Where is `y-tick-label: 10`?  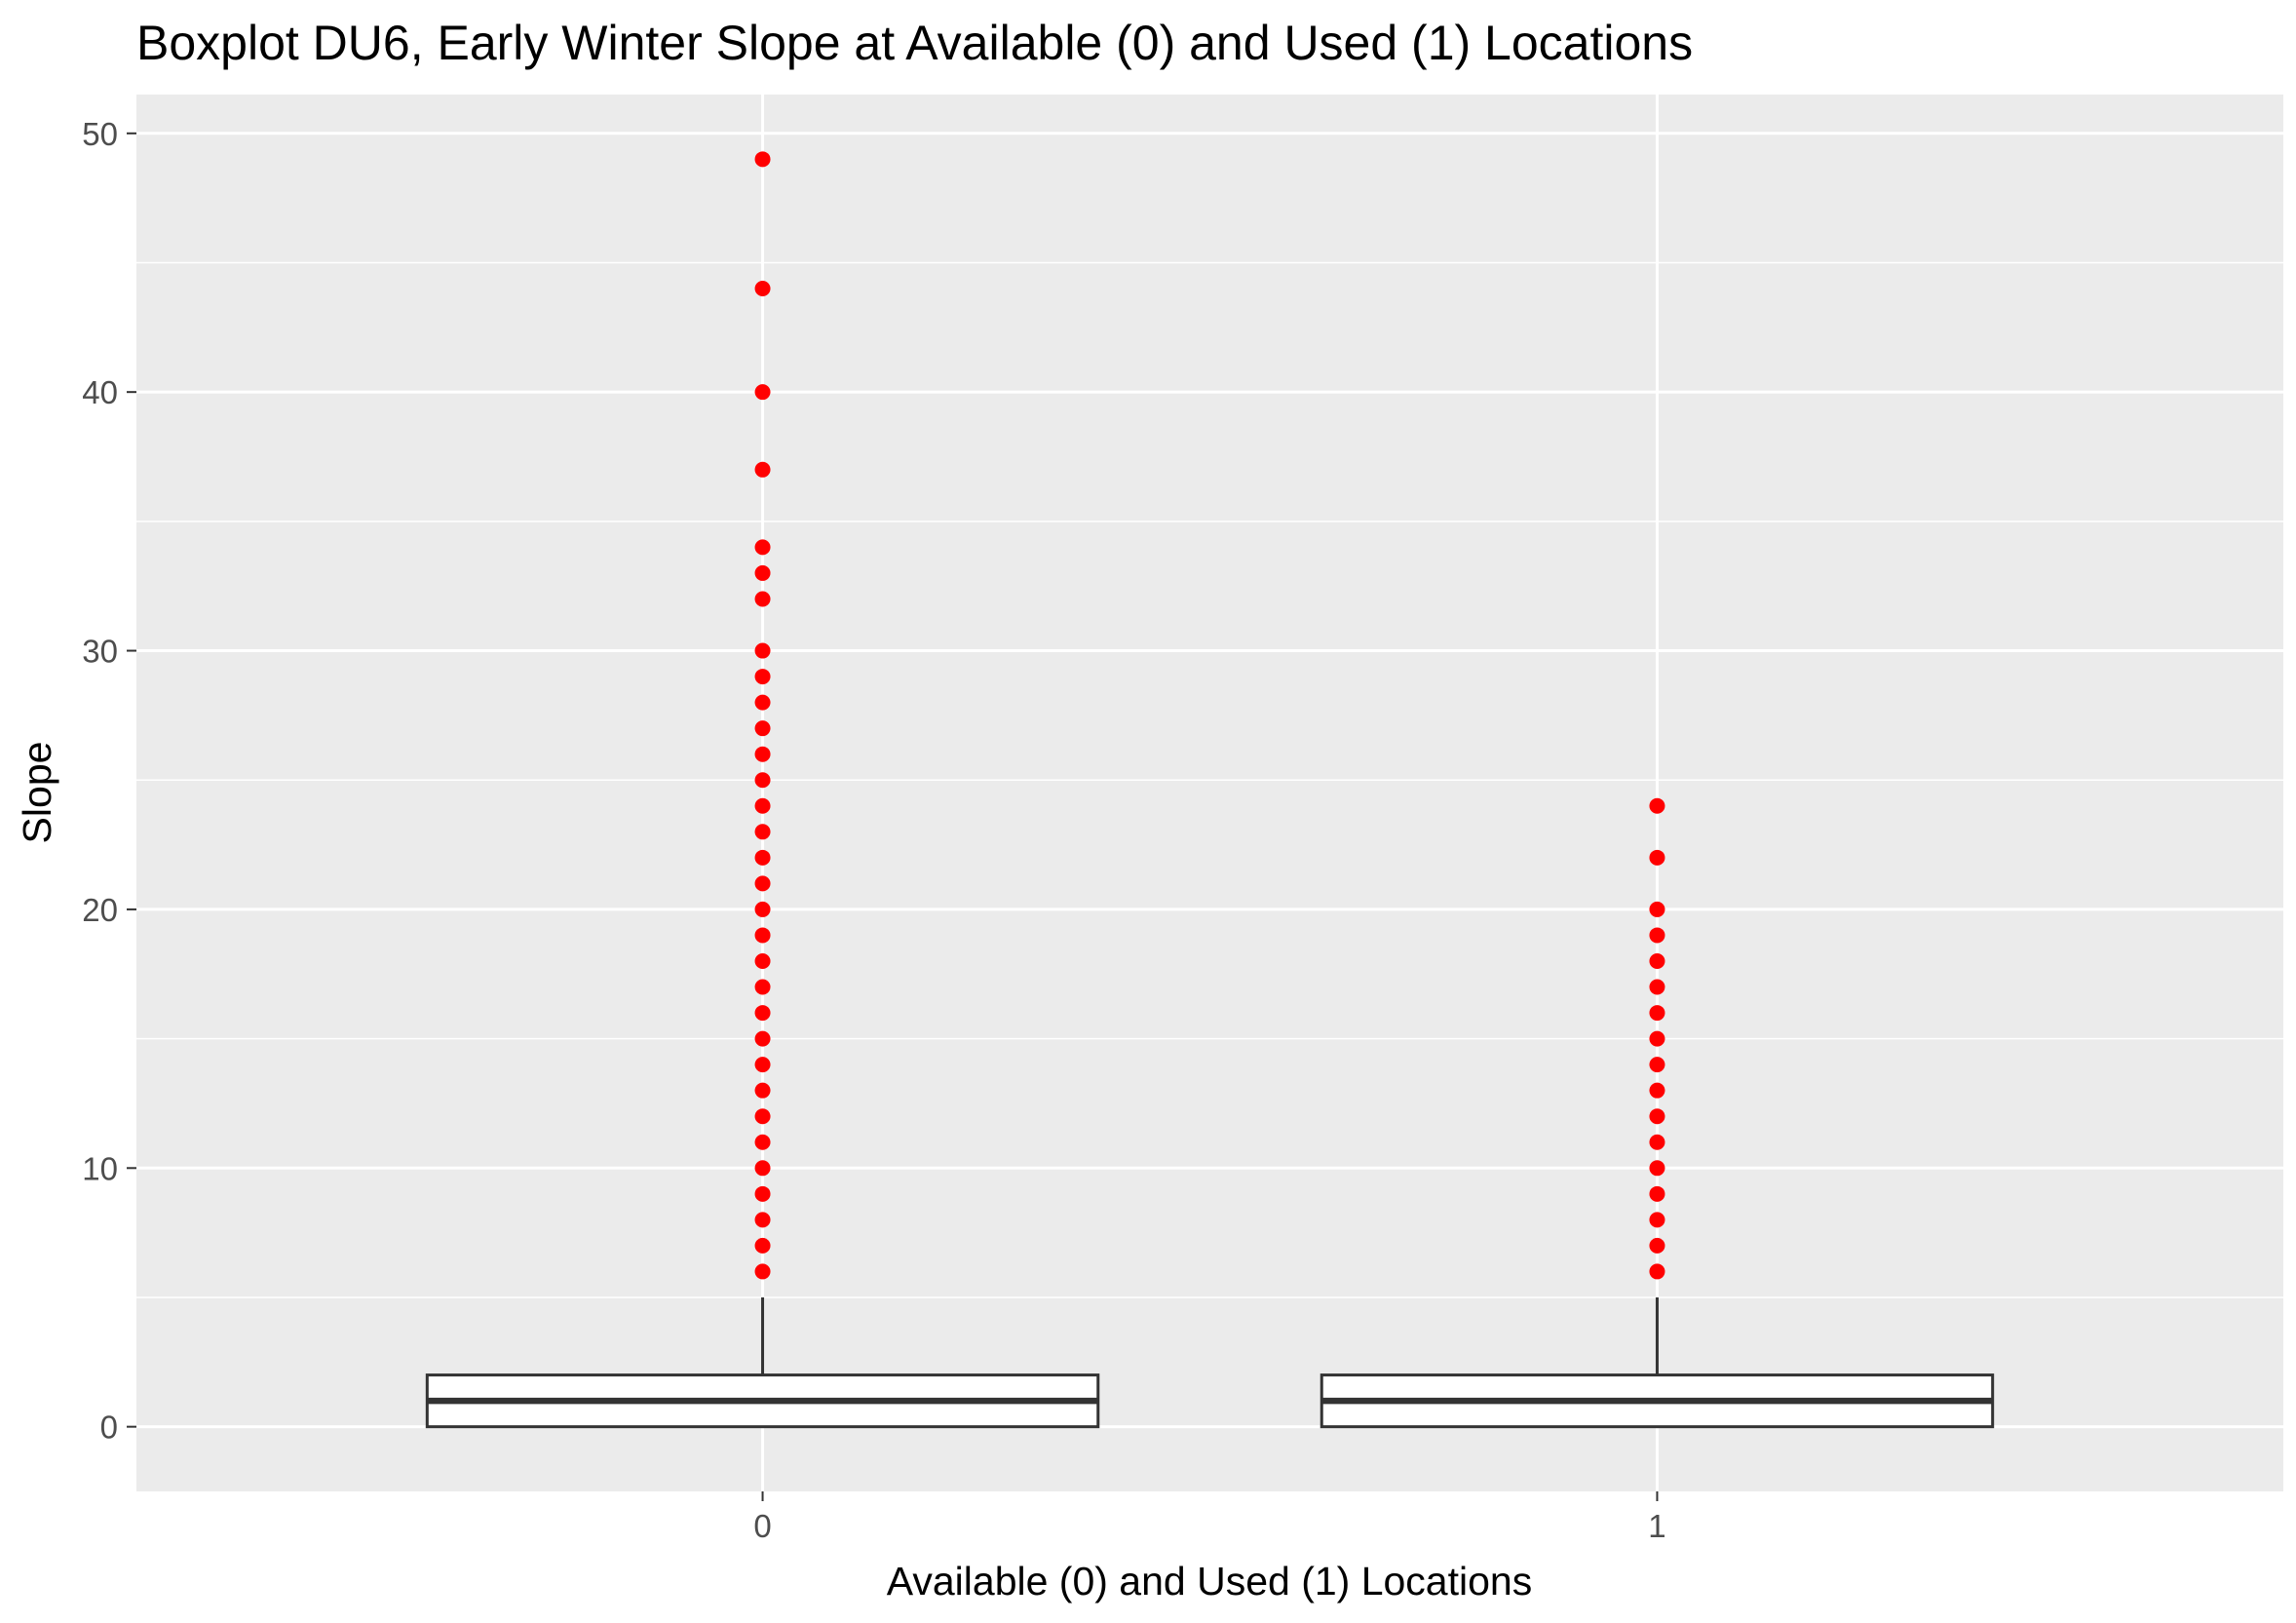
y-tick-label: 10 is located at coordinates (100, 1168).